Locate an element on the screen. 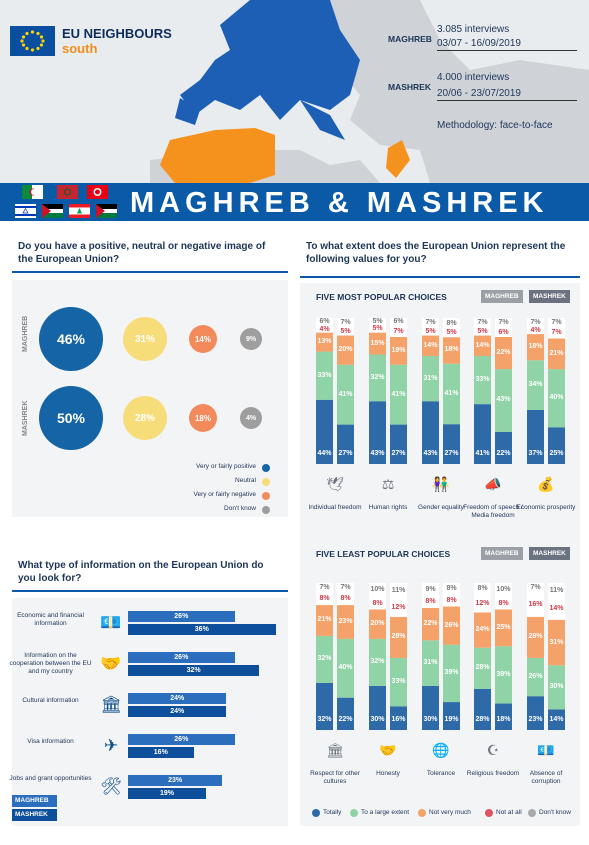 The width and height of the screenshot is (589, 845). mashrek-label: MASHREK is located at coordinates (409, 87).